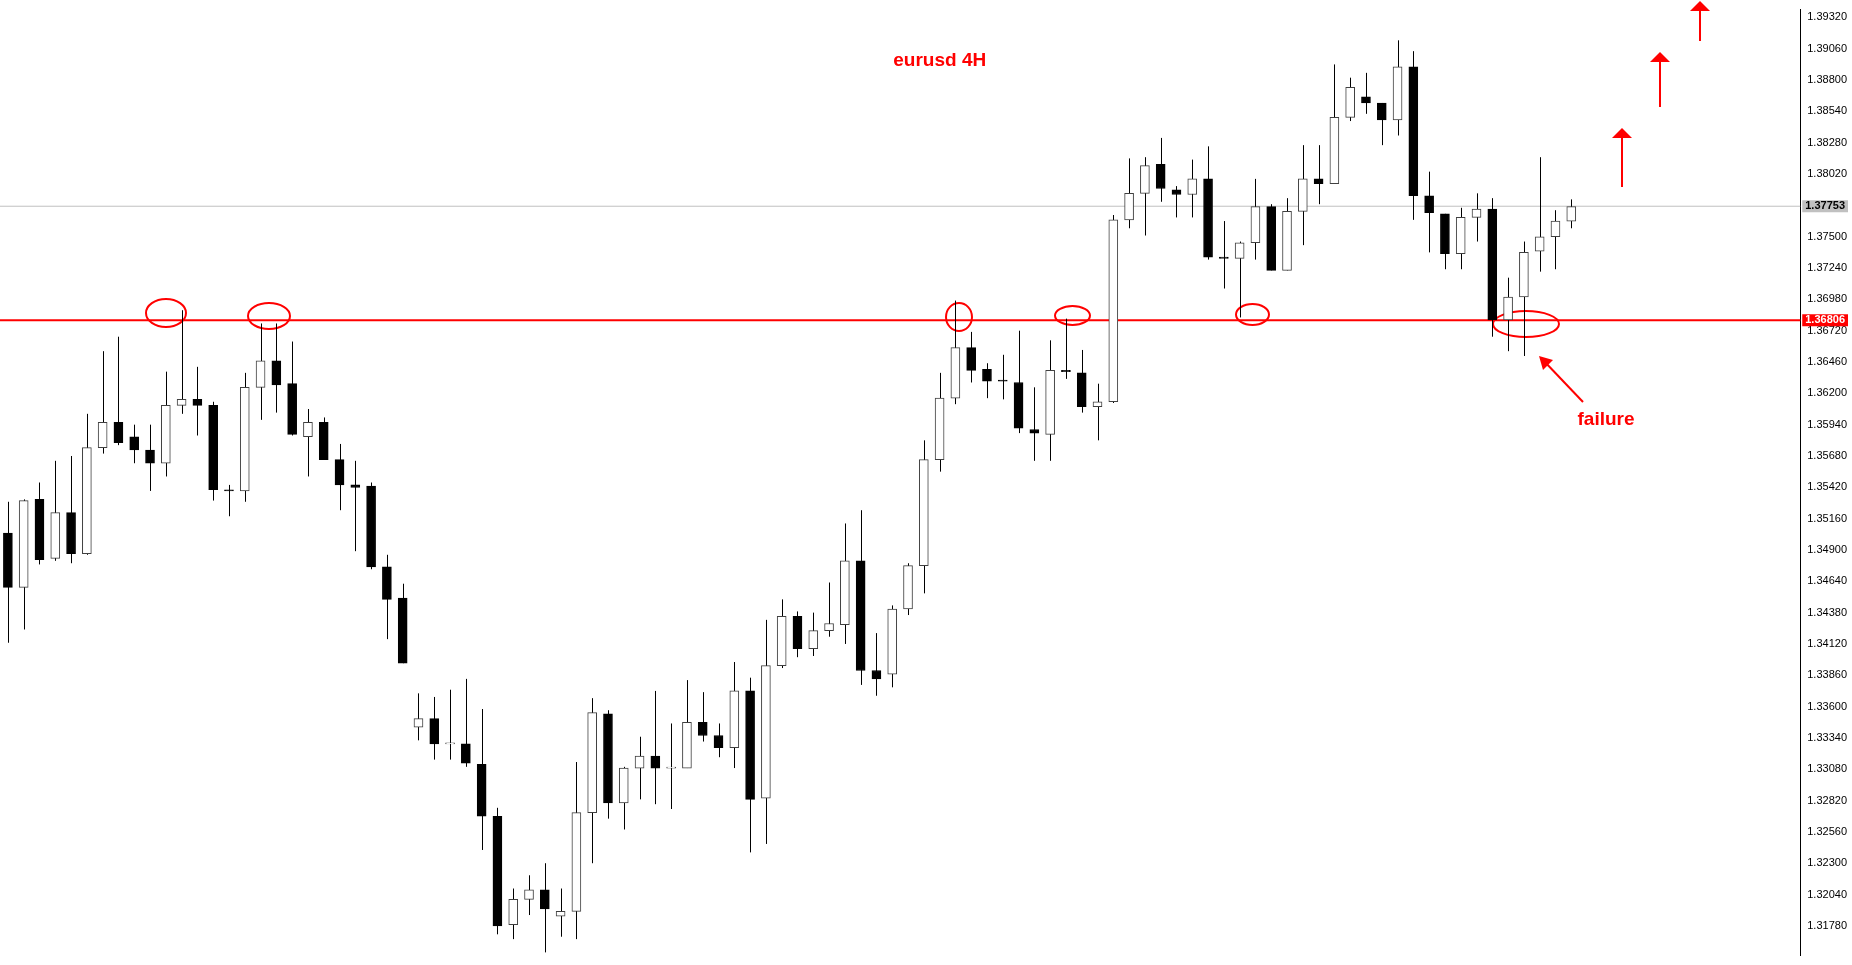  Describe the element at coordinates (1827, 141) in the screenshot. I see `y-tick-label: 1.38280` at that location.